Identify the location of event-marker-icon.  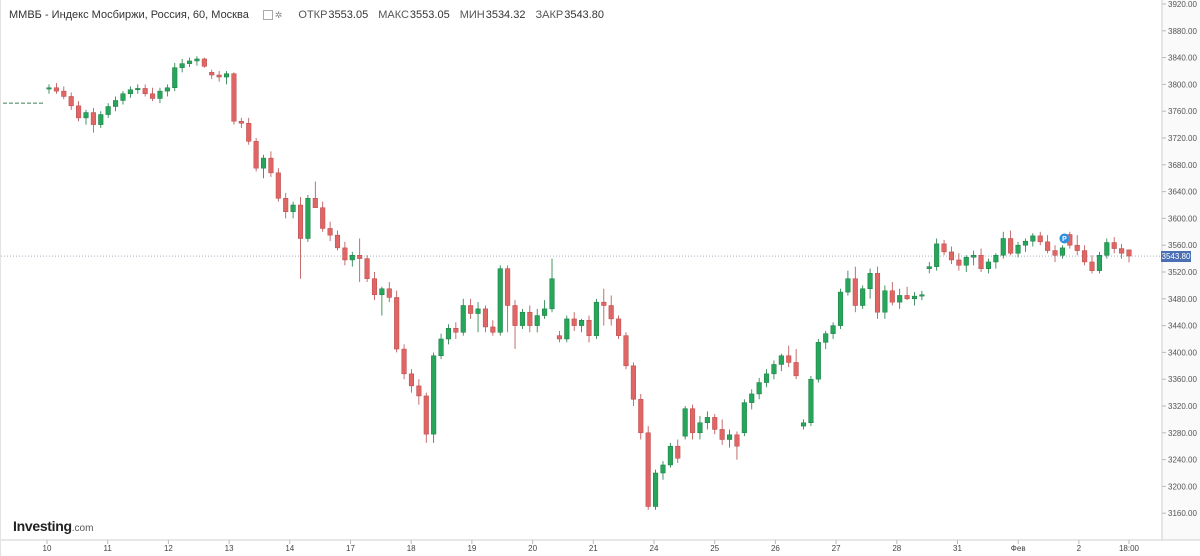
(1064, 238).